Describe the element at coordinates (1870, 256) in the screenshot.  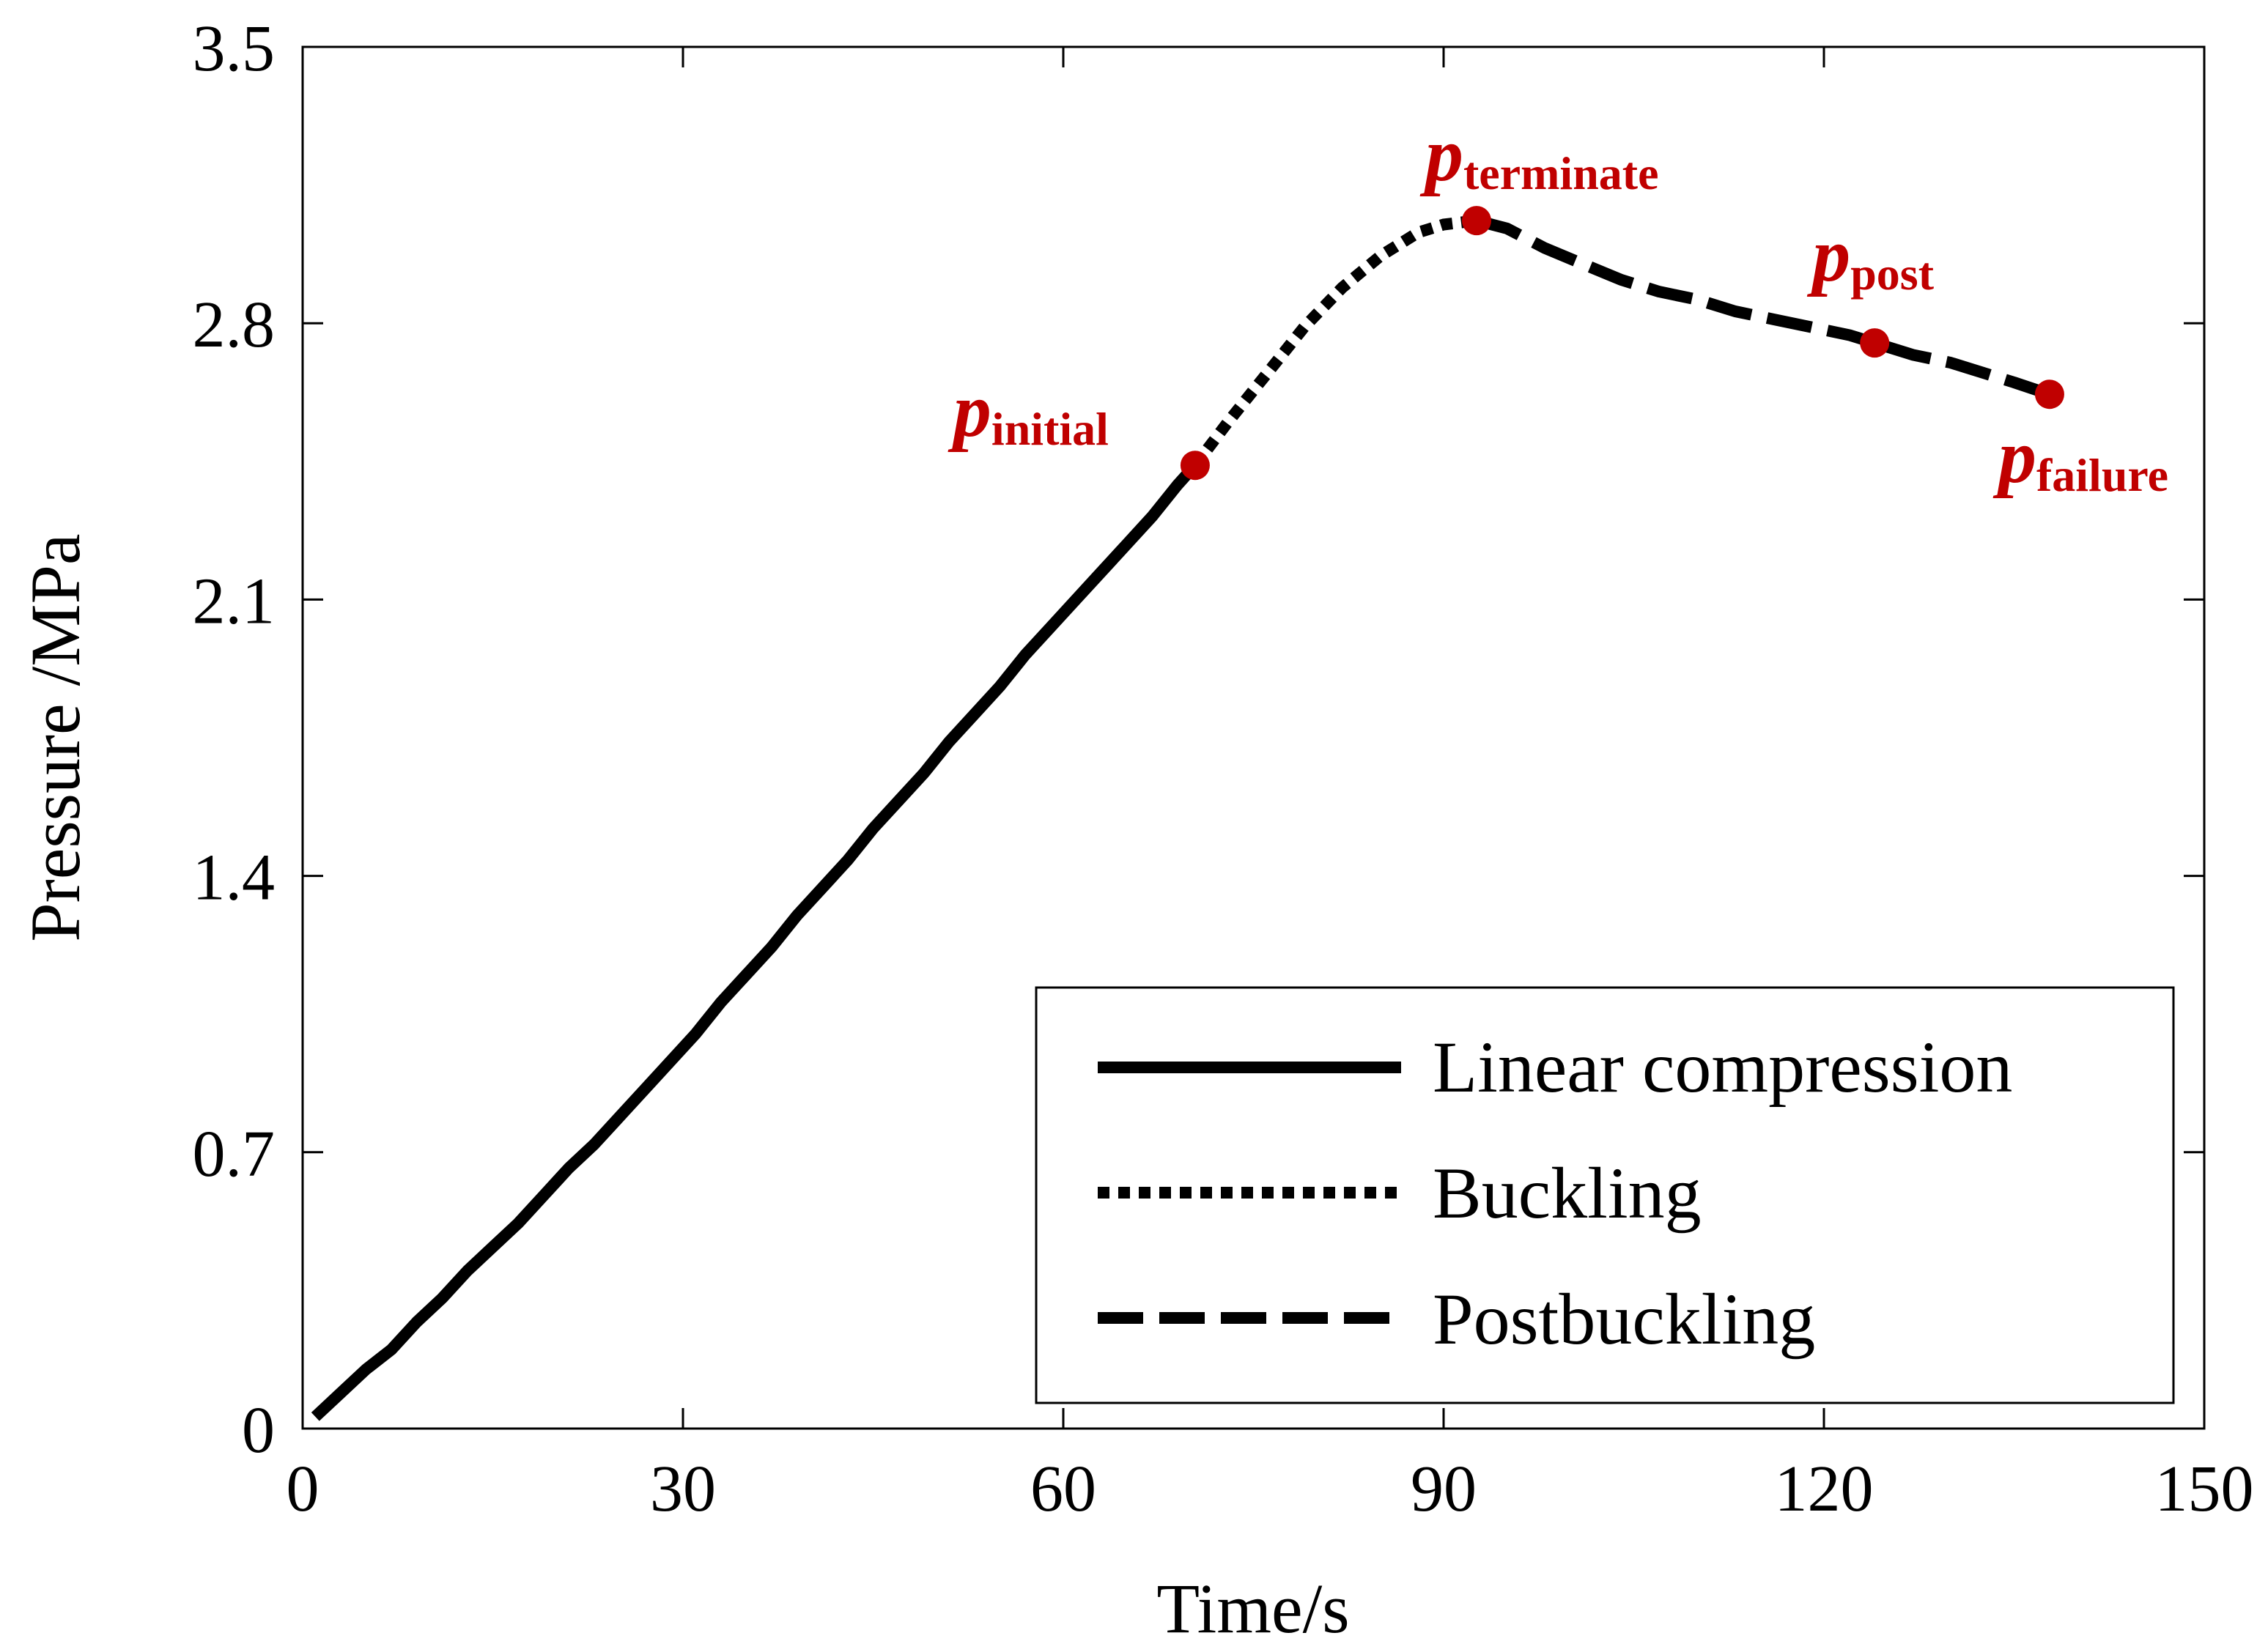
I see `annotation-post: ppost` at that location.